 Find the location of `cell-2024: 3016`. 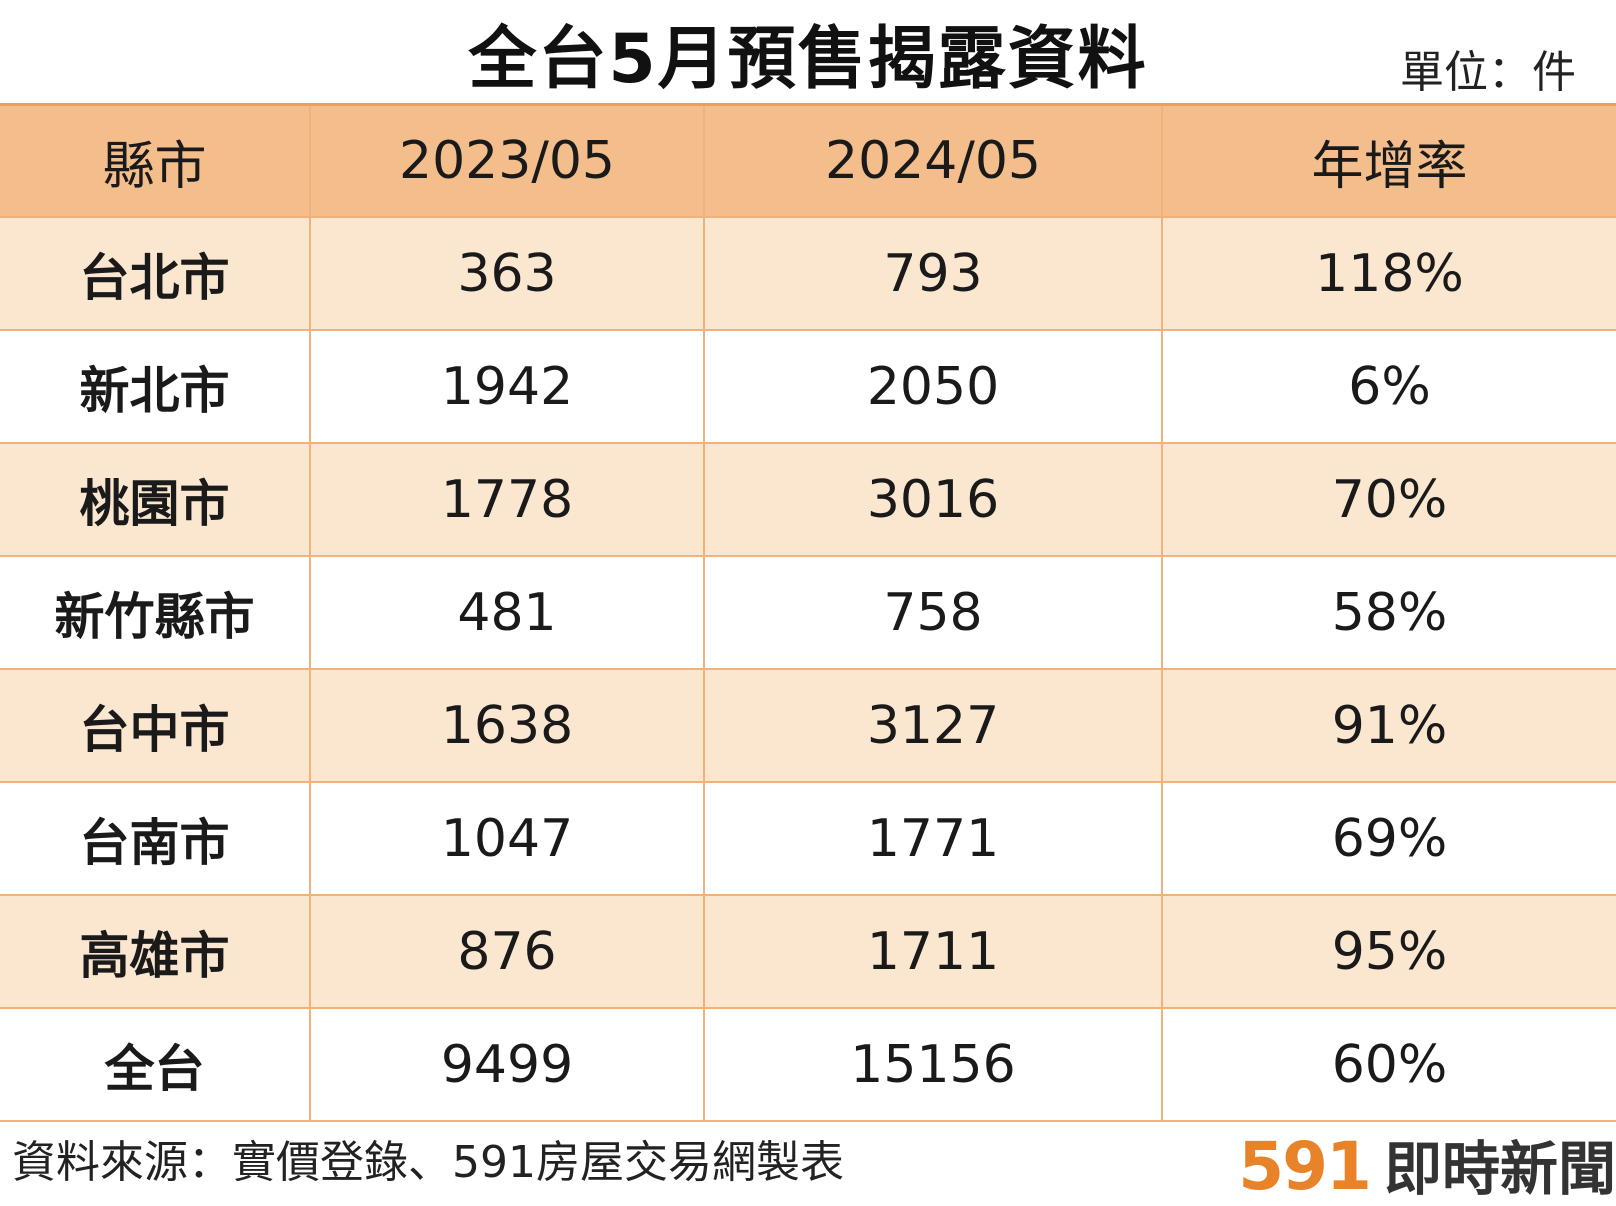

cell-2024: 3016 is located at coordinates (933, 500).